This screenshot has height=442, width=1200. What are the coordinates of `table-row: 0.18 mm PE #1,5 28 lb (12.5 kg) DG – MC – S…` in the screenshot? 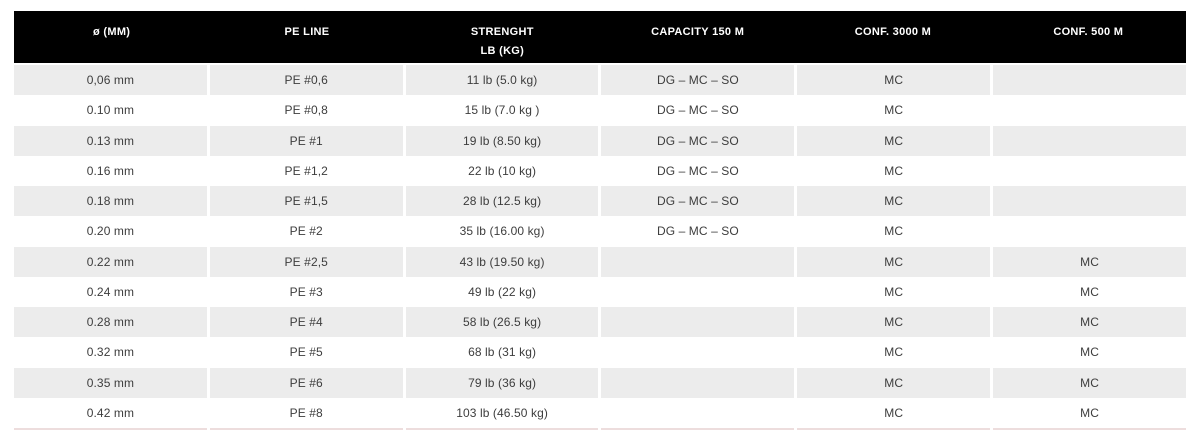 It's located at (600, 201).